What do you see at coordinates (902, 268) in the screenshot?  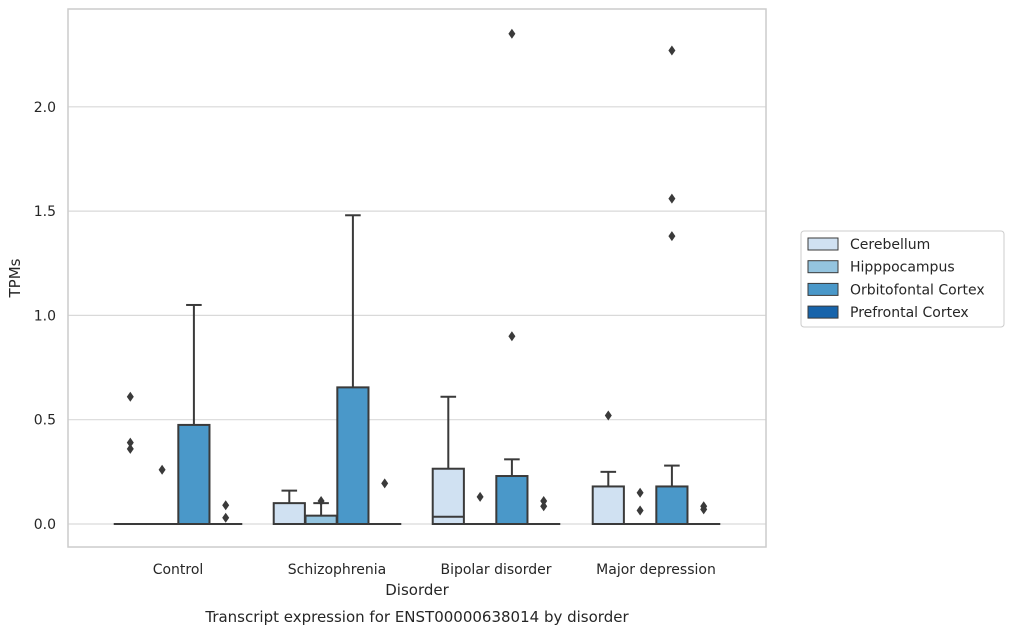 I see `legend-label: Hipppocampus` at bounding box center [902, 268].